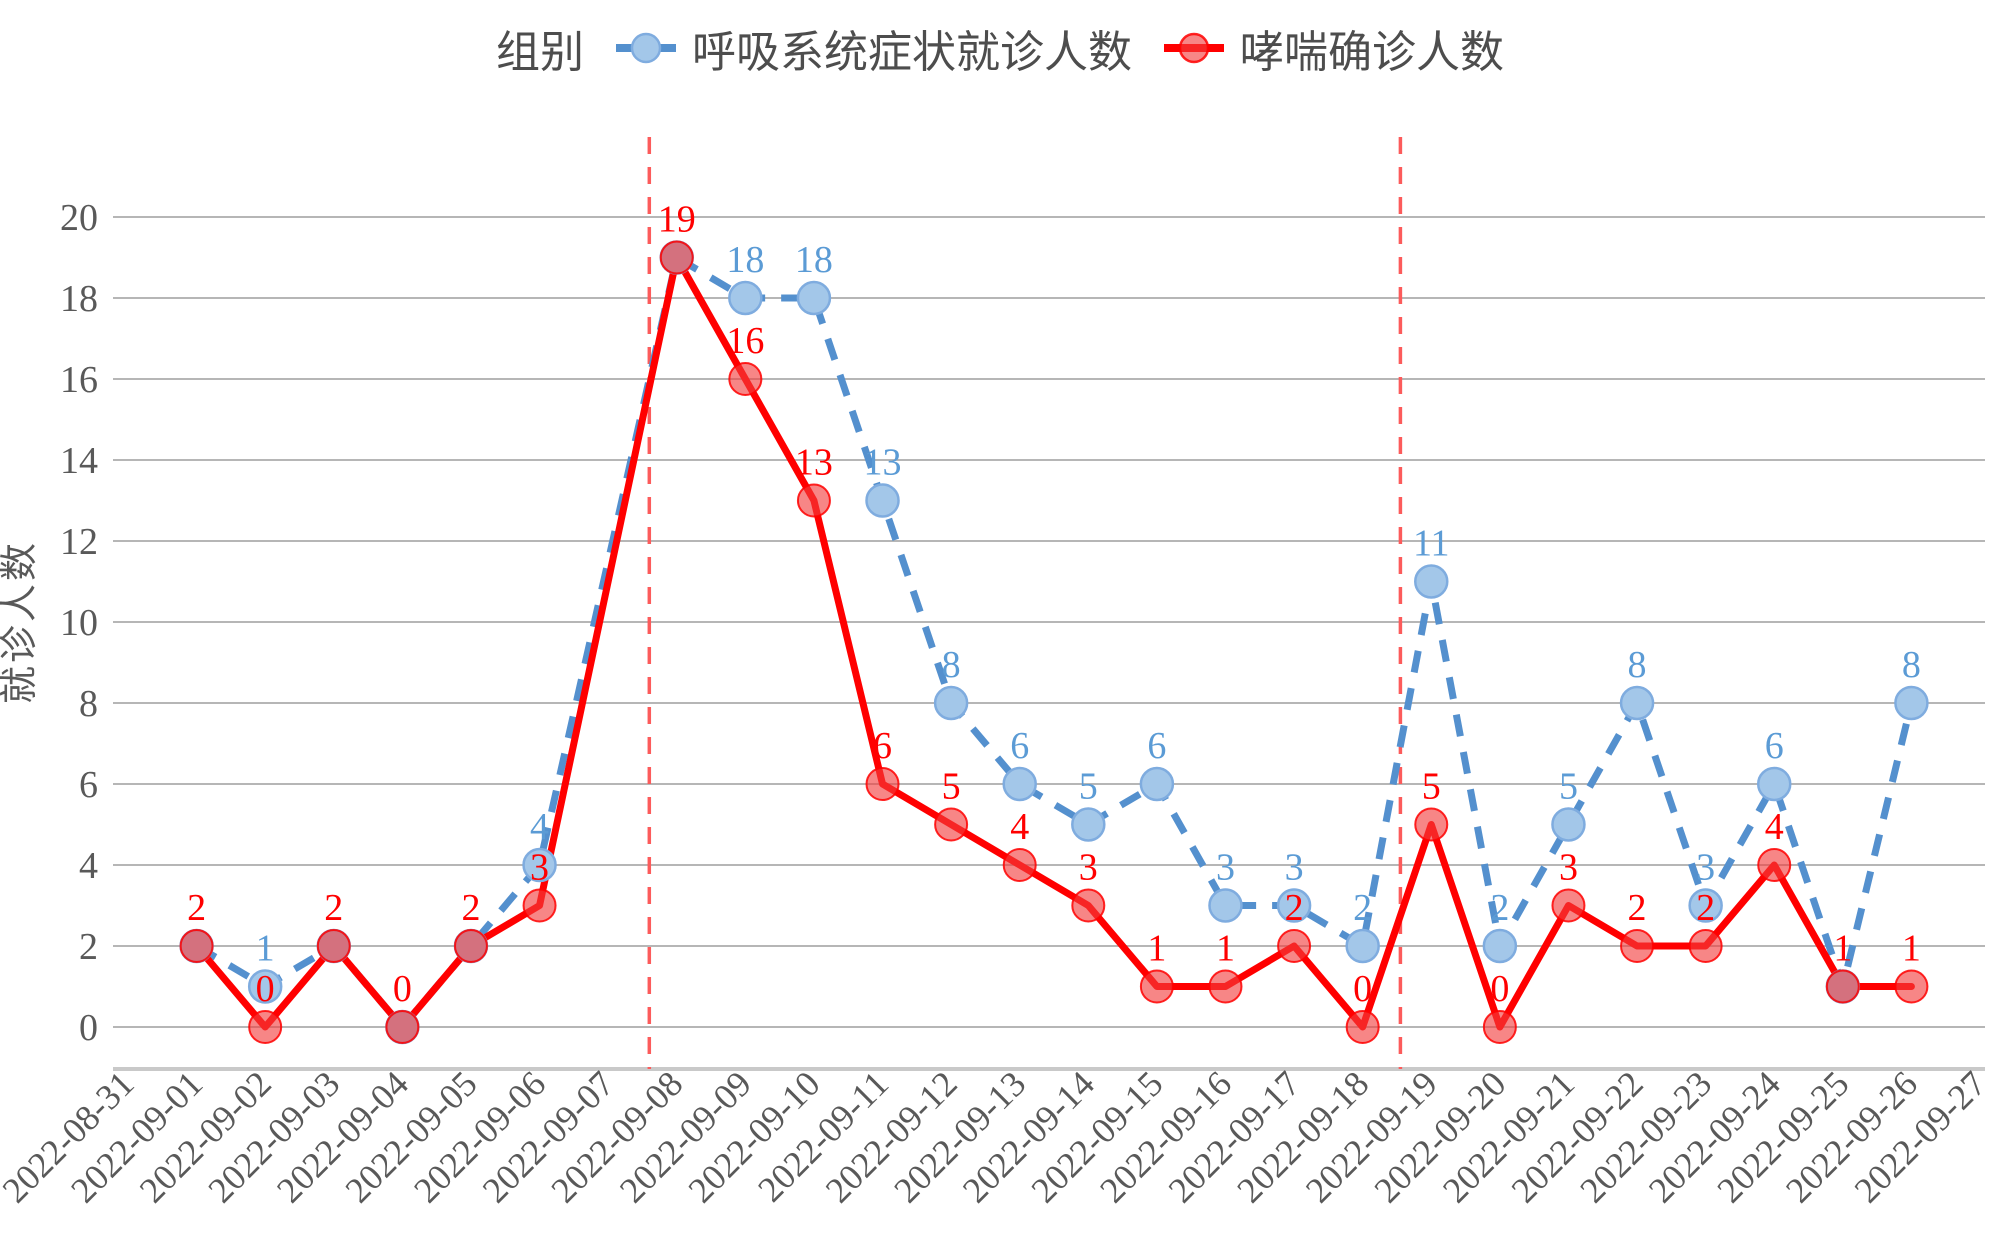  Describe the element at coordinates (912, 52) in the screenshot. I see `legend-item-respiratory-label: 呼吸系统症状就诊人数` at that location.